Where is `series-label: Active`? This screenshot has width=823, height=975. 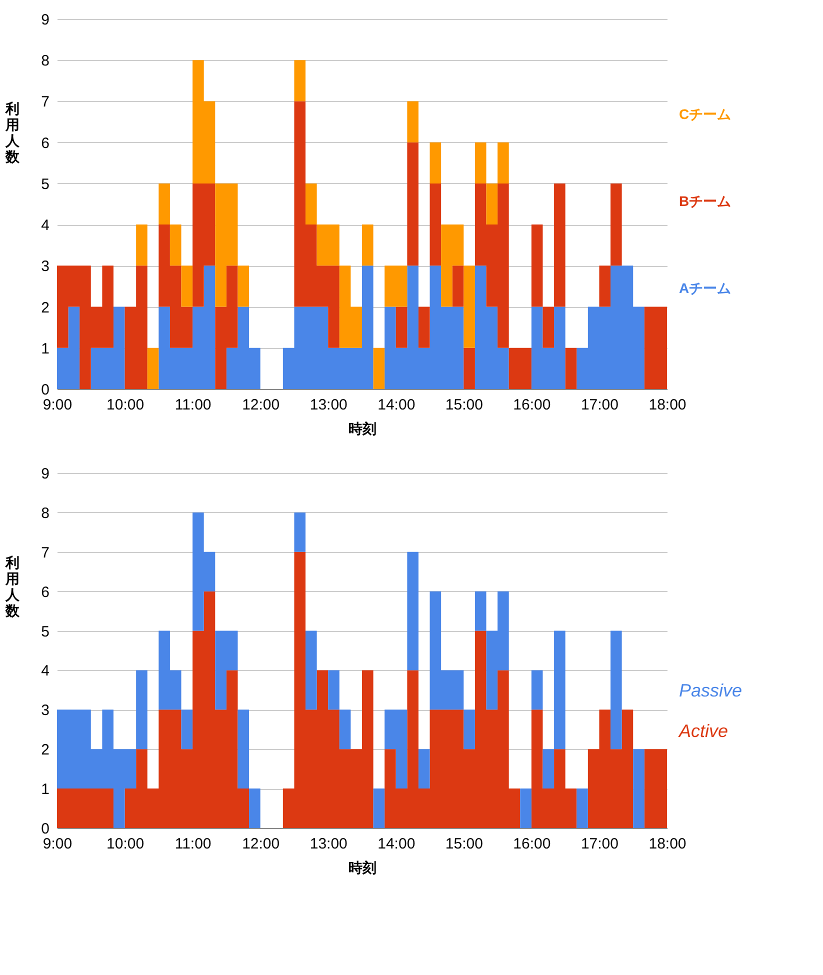
series-label: Active is located at coordinates (703, 731).